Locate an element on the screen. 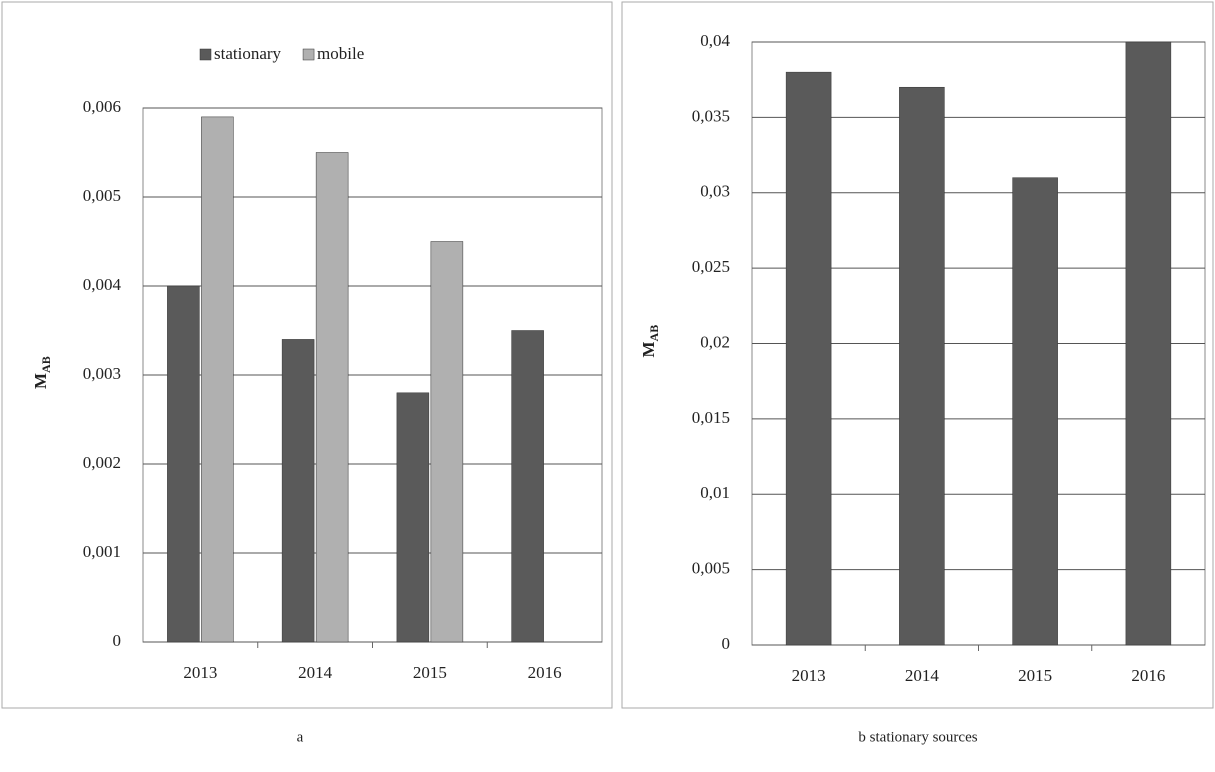 This screenshot has width=1215, height=772. y-tick-label: 0,02 is located at coordinates (715, 341).